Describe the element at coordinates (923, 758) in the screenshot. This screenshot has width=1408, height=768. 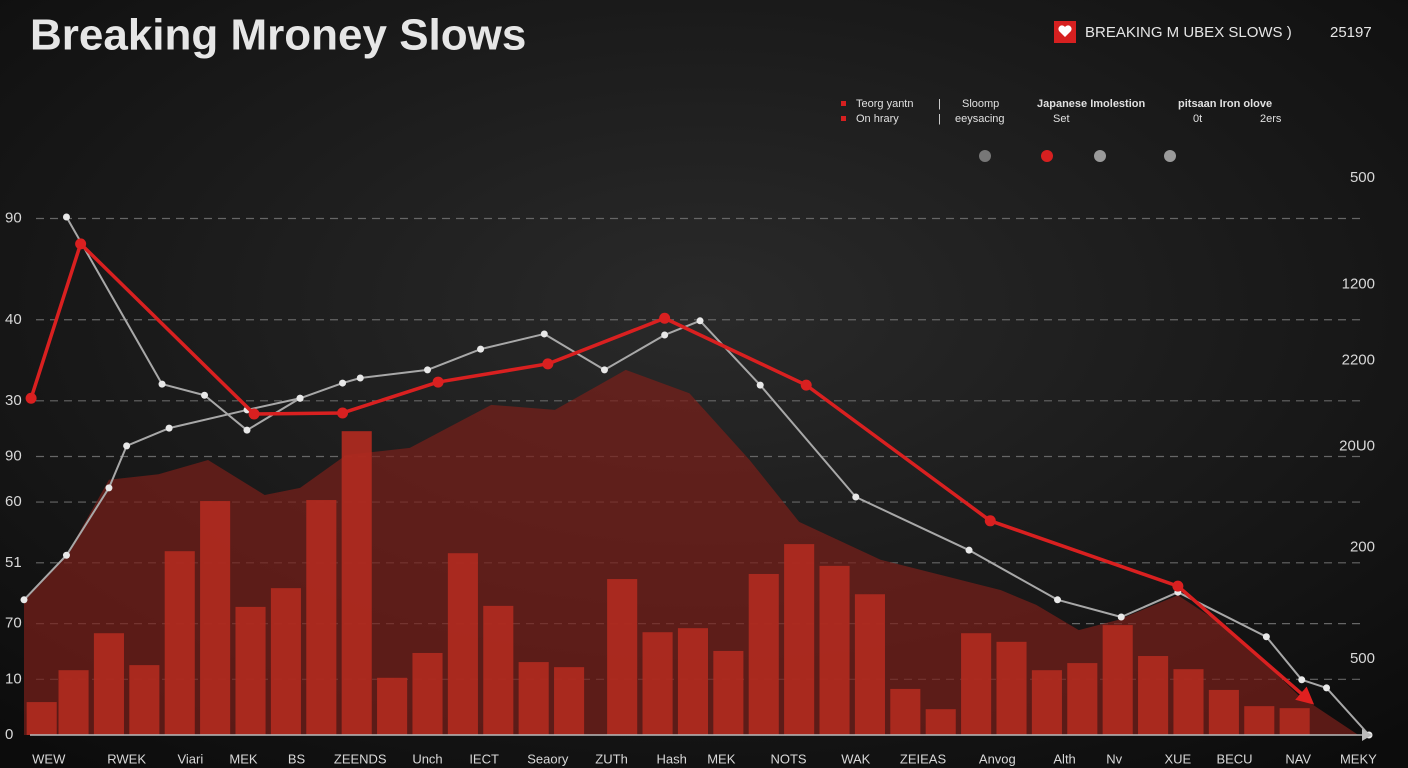
I see `x-tick-label: ZEIEAS` at that location.